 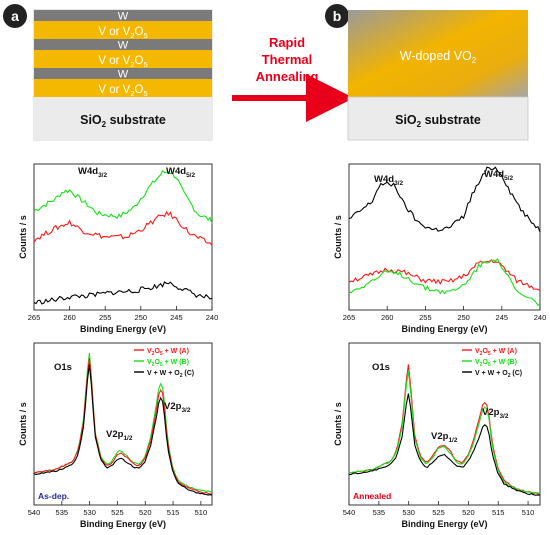 I want to click on doped-film, so click(x=438, y=53).